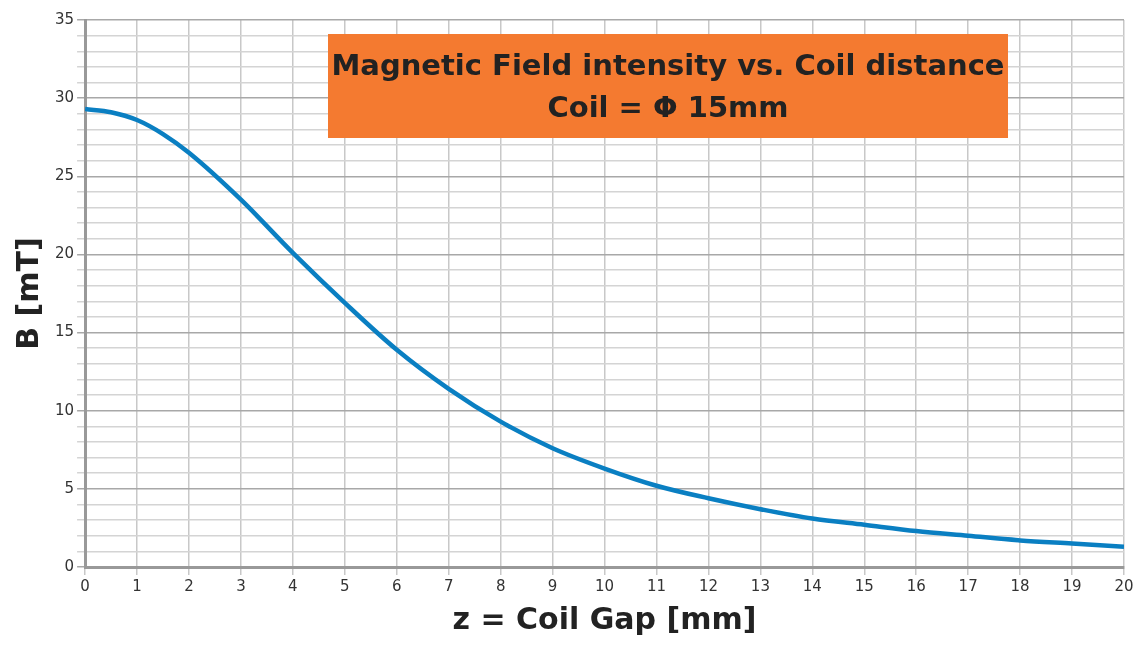 The height and width of the screenshot is (647, 1143). What do you see at coordinates (241, 585) in the screenshot?
I see `x-tick-label: 3` at bounding box center [241, 585].